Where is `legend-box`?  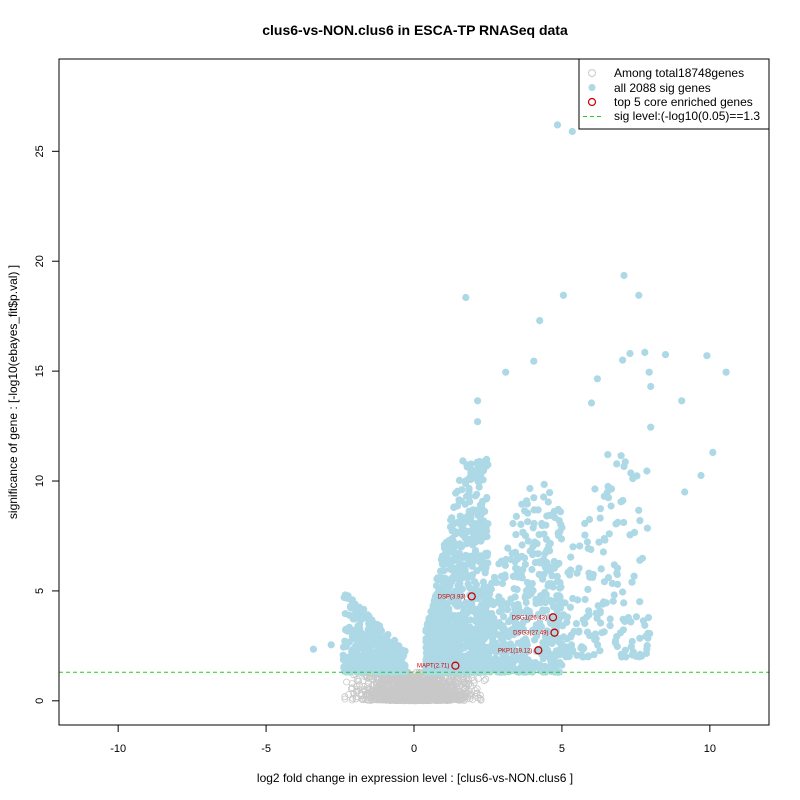 legend-box is located at coordinates (674, 94).